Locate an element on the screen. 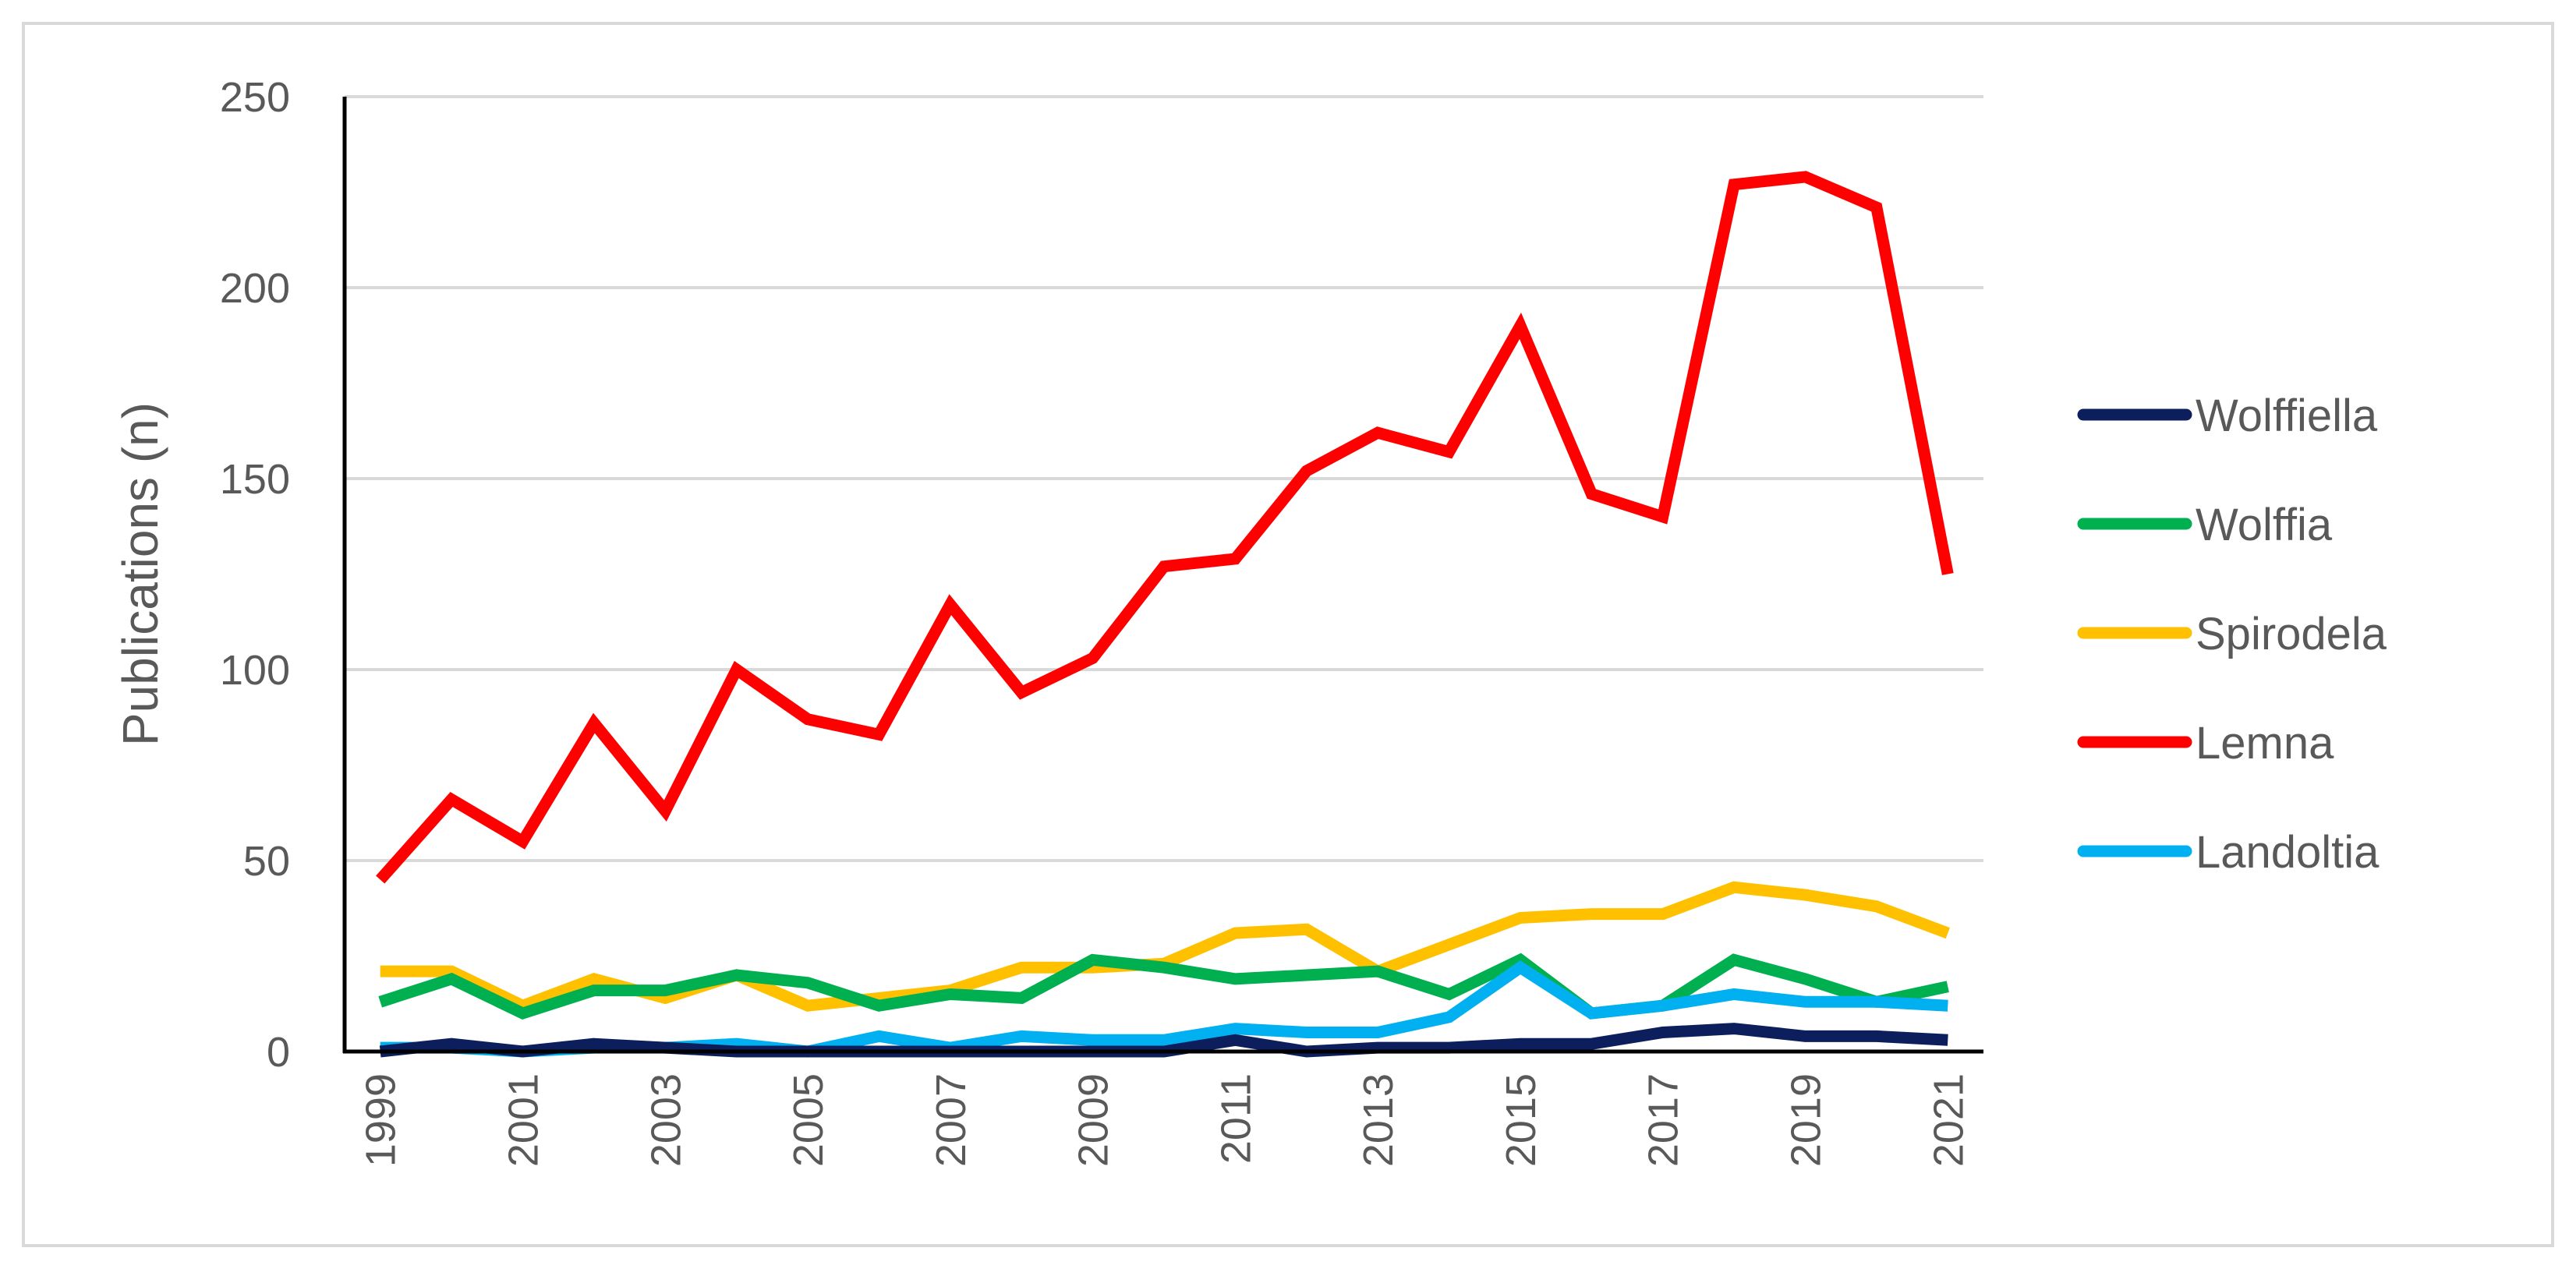  legend-label-wolffiella: Wolffiella is located at coordinates (2287, 416).